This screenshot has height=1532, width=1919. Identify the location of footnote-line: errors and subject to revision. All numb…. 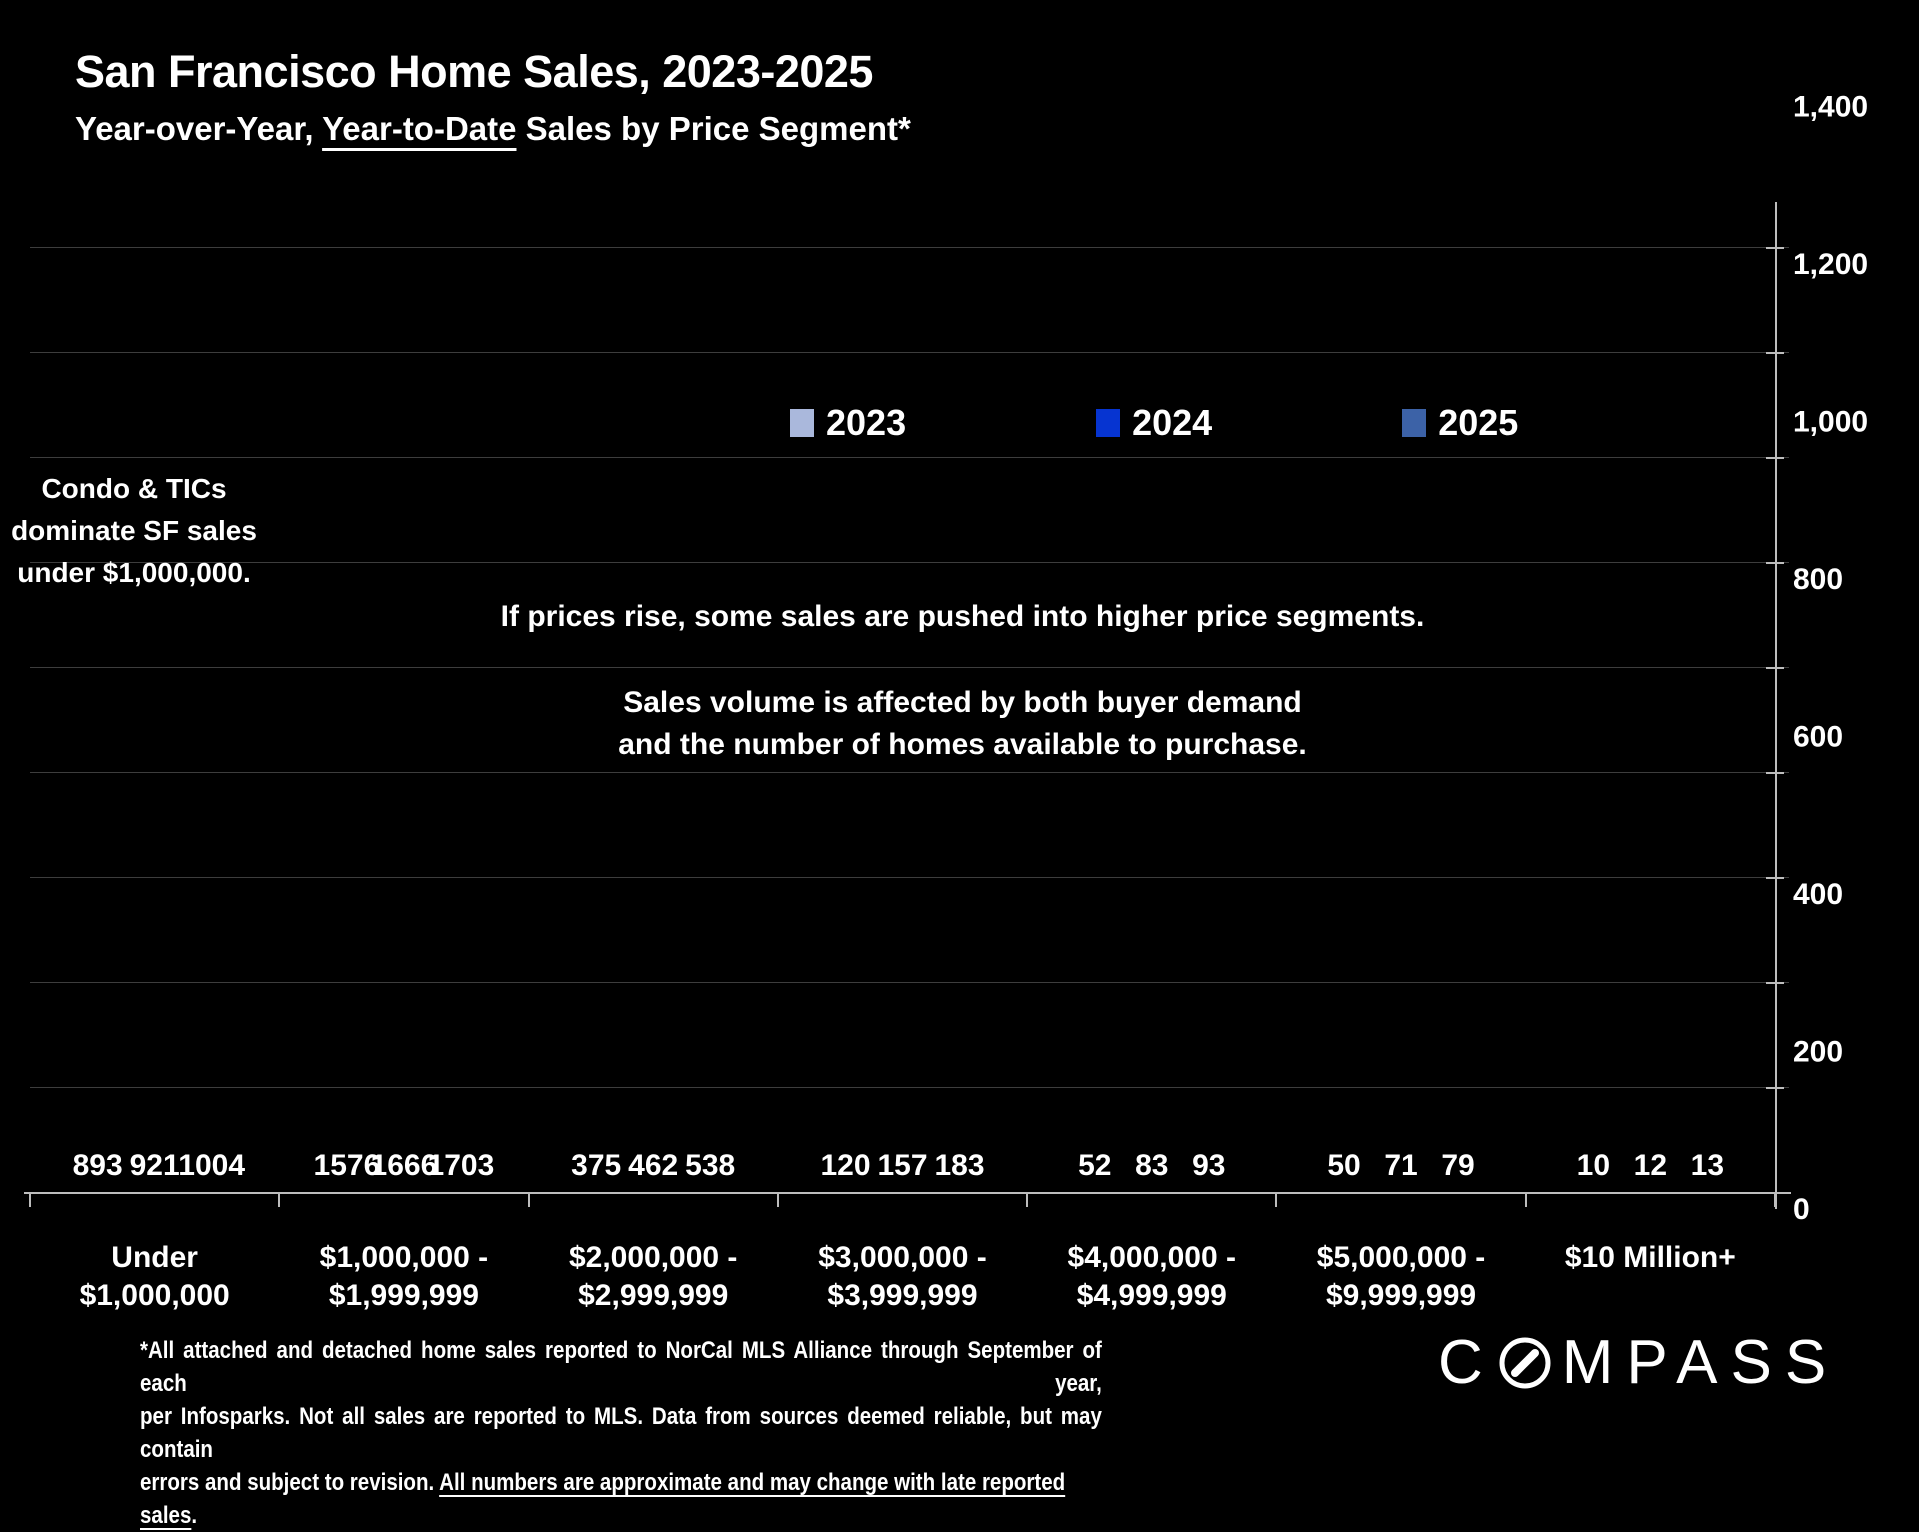
(621, 1499).